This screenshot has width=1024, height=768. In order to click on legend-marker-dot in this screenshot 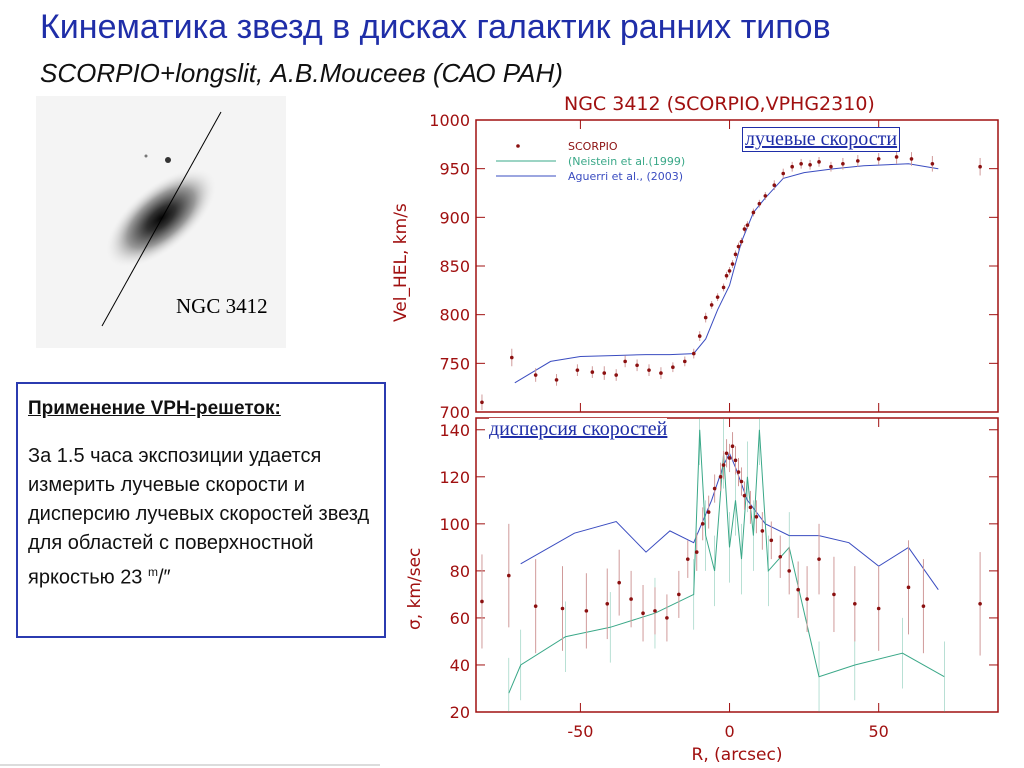, I will do `click(518, 146)`.